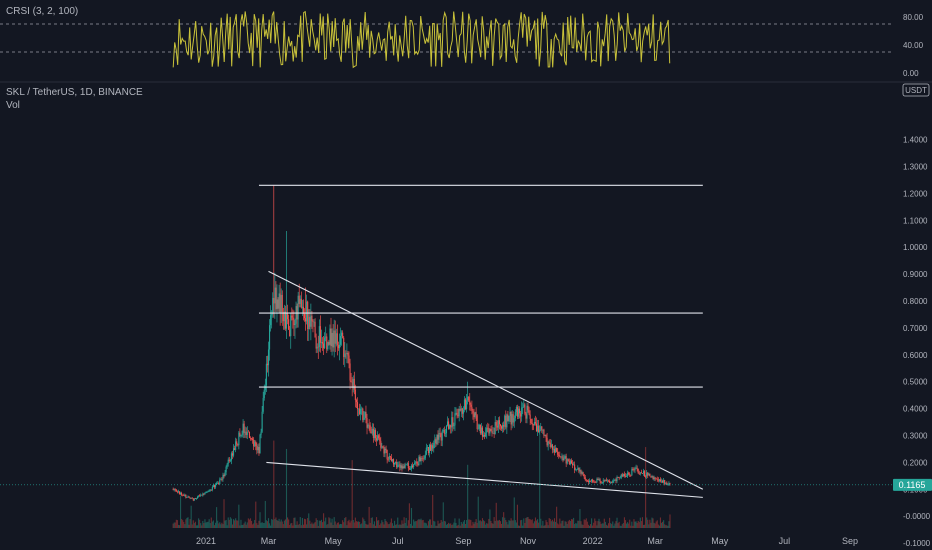 The image size is (932, 550). I want to click on currency-badge: USDT, so click(916, 90).